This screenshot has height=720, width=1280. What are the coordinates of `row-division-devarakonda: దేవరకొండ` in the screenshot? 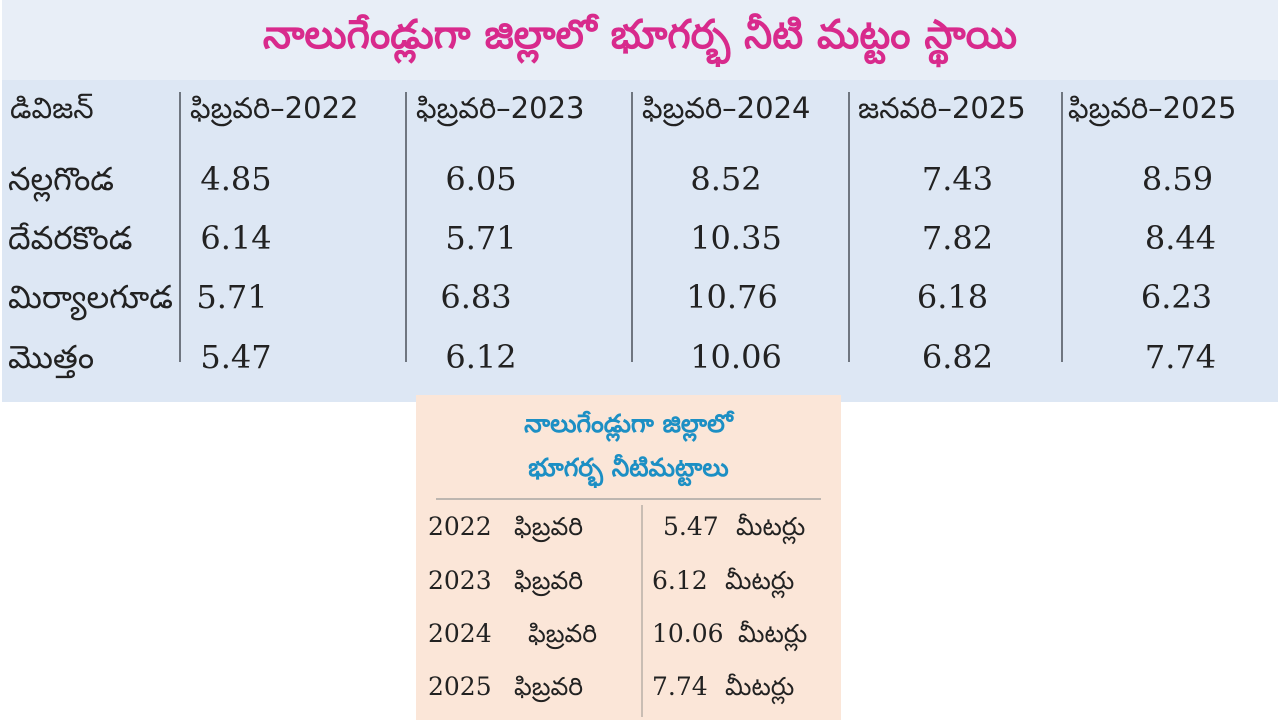 It's located at (70, 238).